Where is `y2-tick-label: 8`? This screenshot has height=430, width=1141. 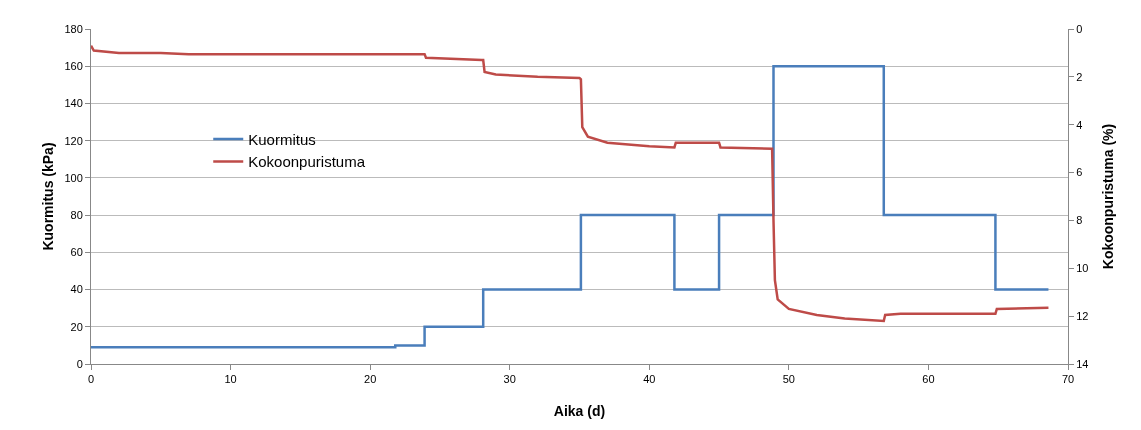
y2-tick-label: 8 is located at coordinates (1079, 220).